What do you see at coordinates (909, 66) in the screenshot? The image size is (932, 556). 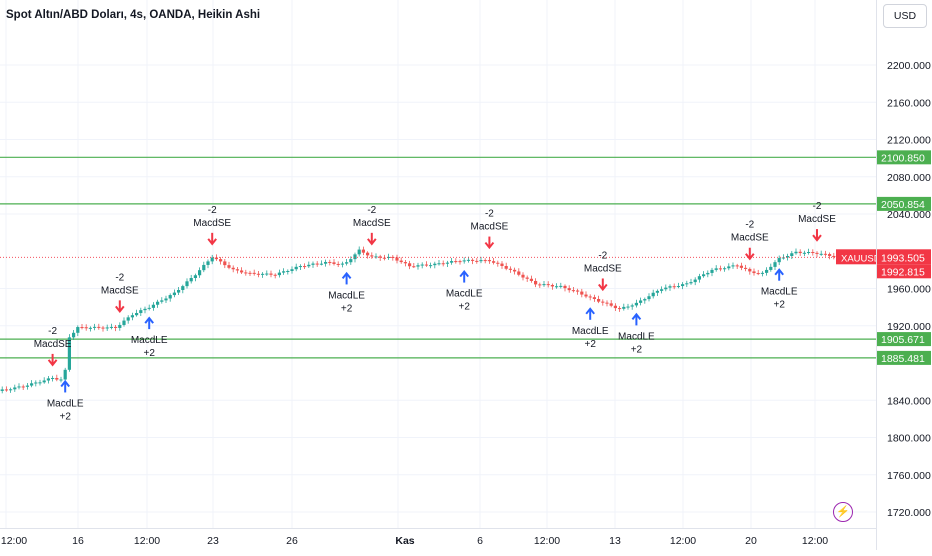 I see `price-tick: 2200.000` at bounding box center [909, 66].